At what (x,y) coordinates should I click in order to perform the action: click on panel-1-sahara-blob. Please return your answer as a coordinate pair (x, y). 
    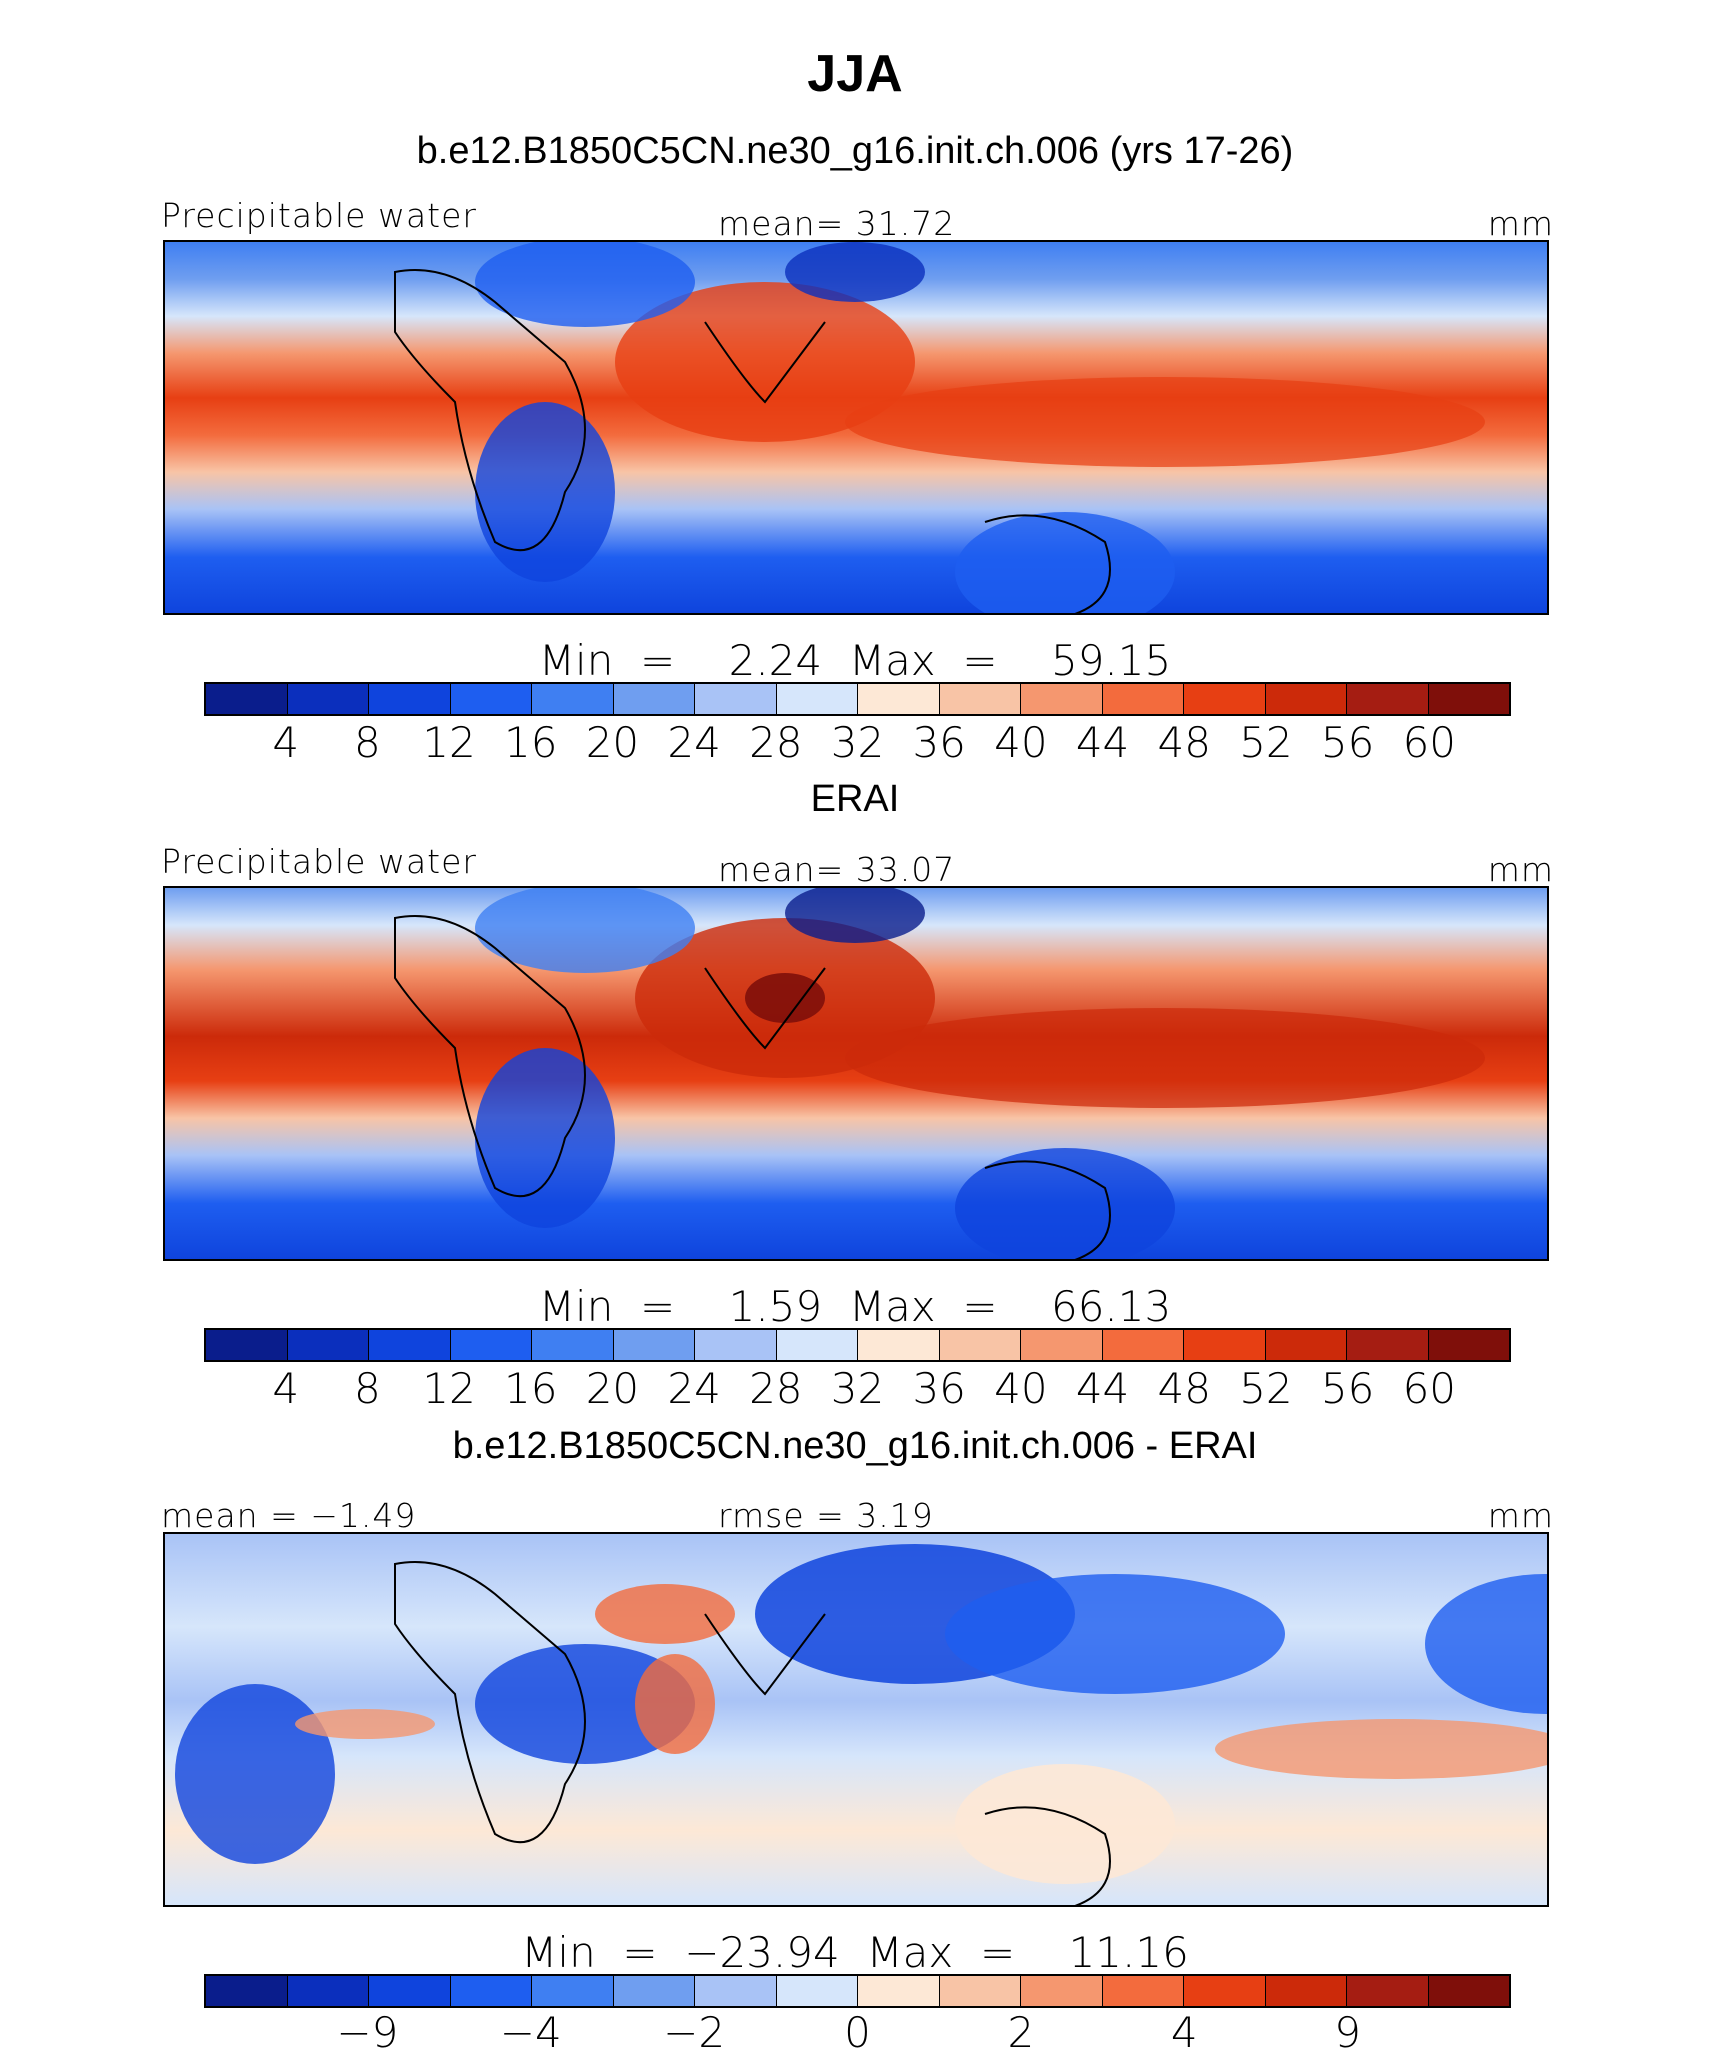
    Looking at the image, I should click on (585, 284).